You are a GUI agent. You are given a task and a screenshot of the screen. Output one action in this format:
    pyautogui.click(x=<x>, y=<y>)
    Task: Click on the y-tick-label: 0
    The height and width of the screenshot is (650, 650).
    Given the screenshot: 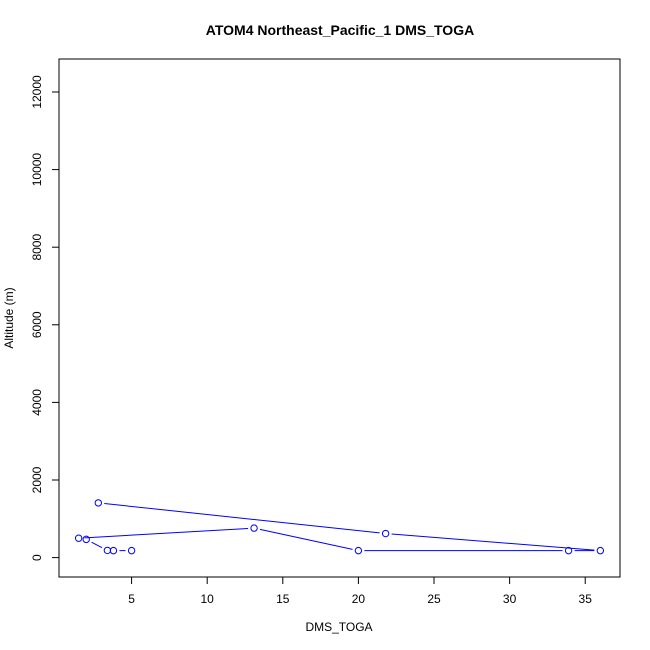 What is the action you would take?
    pyautogui.click(x=37, y=557)
    